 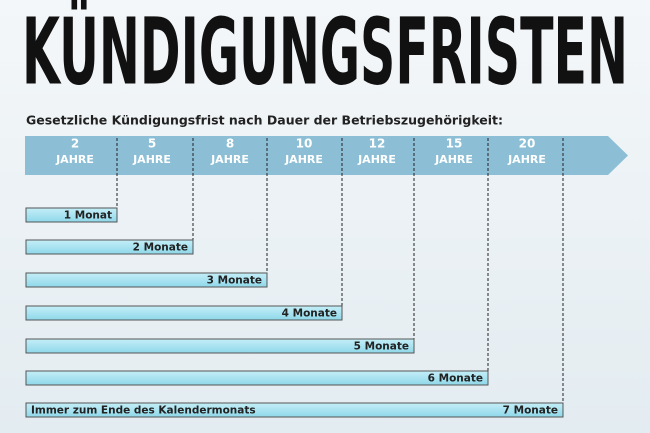 I want to click on period-number: 10, so click(x=304, y=144).